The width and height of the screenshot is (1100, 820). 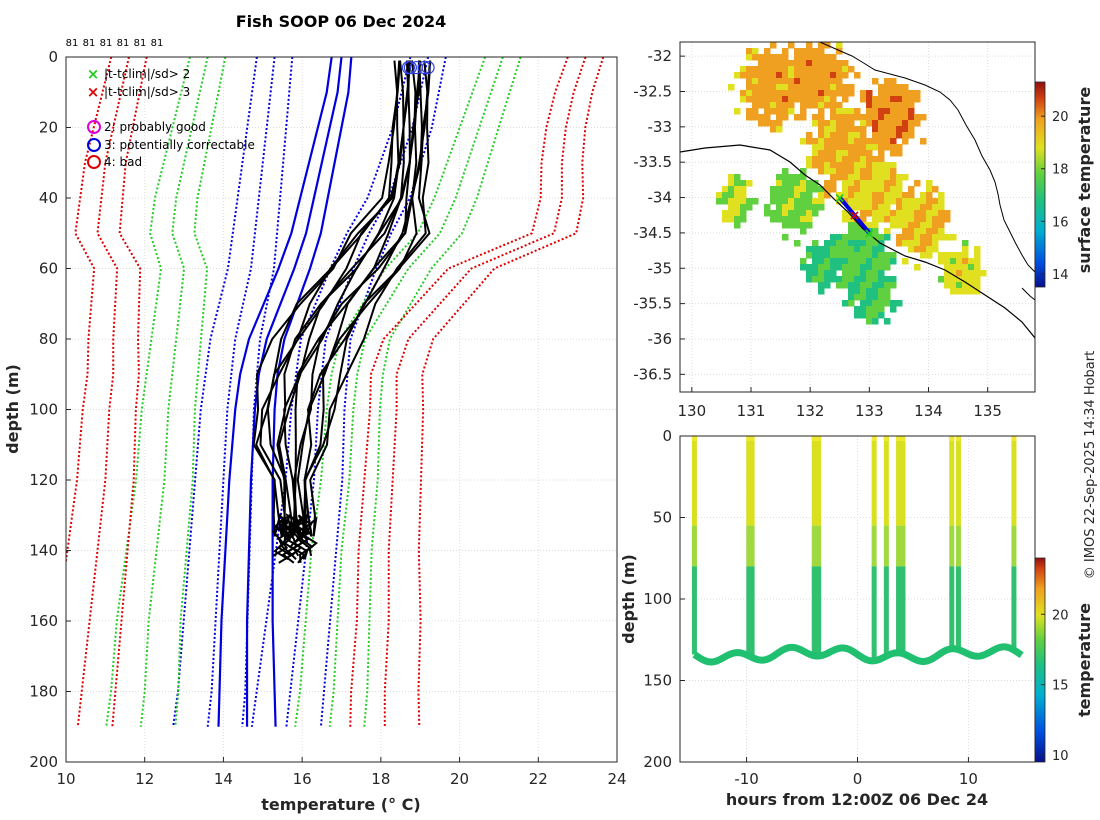 What do you see at coordinates (855, 216) in the screenshot?
I see `track-mid-marker: ×` at bounding box center [855, 216].